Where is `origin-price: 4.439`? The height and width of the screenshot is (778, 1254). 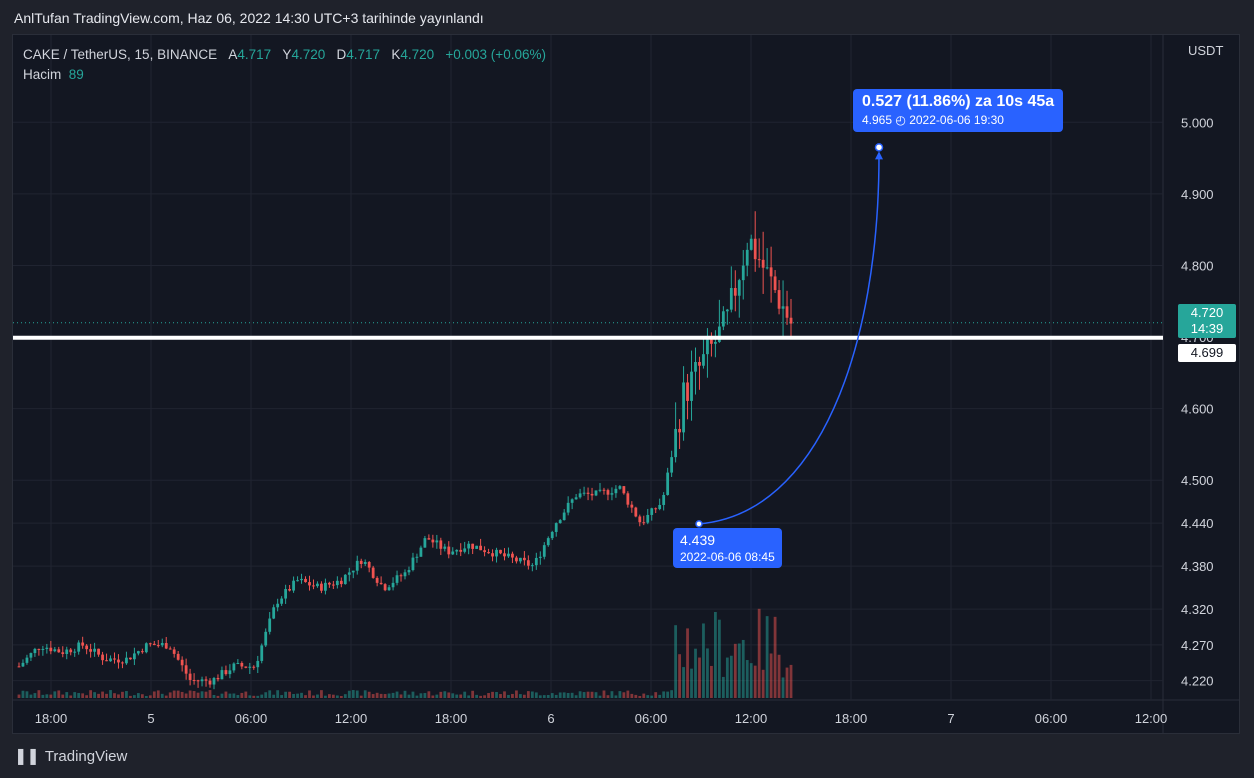 origin-price: 4.439 is located at coordinates (698, 540).